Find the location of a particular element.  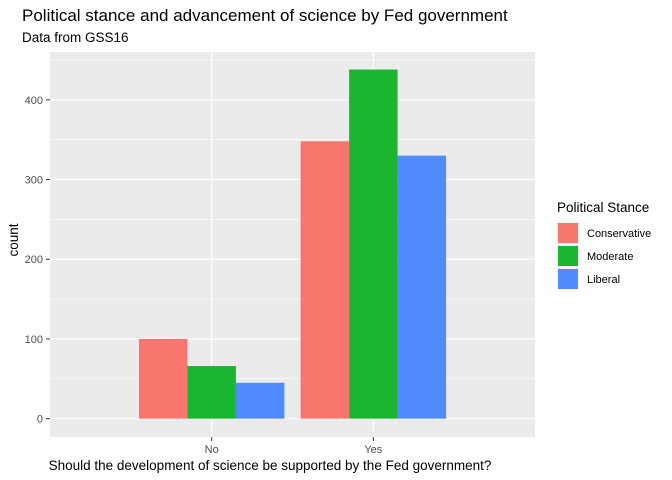

legend-swatch-liberal is located at coordinates (568, 279).